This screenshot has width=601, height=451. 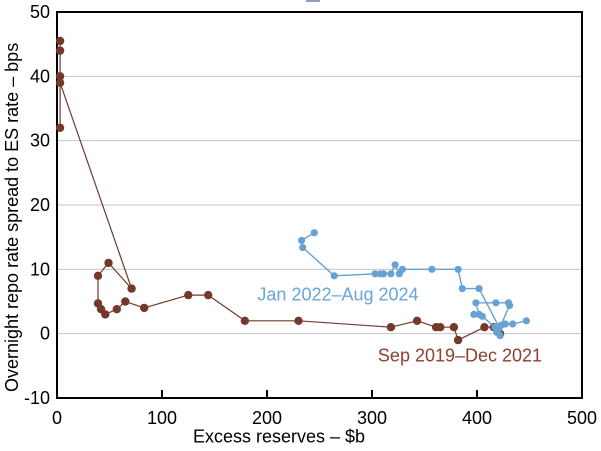 What do you see at coordinates (40, 269) in the screenshot?
I see `y-tick-label: 10` at bounding box center [40, 269].